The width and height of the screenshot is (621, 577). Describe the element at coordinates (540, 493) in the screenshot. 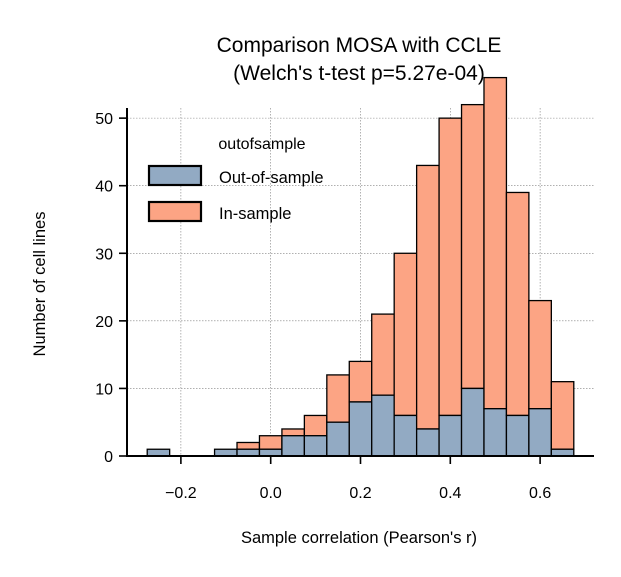

I see `x-tick-label: 0.6` at that location.